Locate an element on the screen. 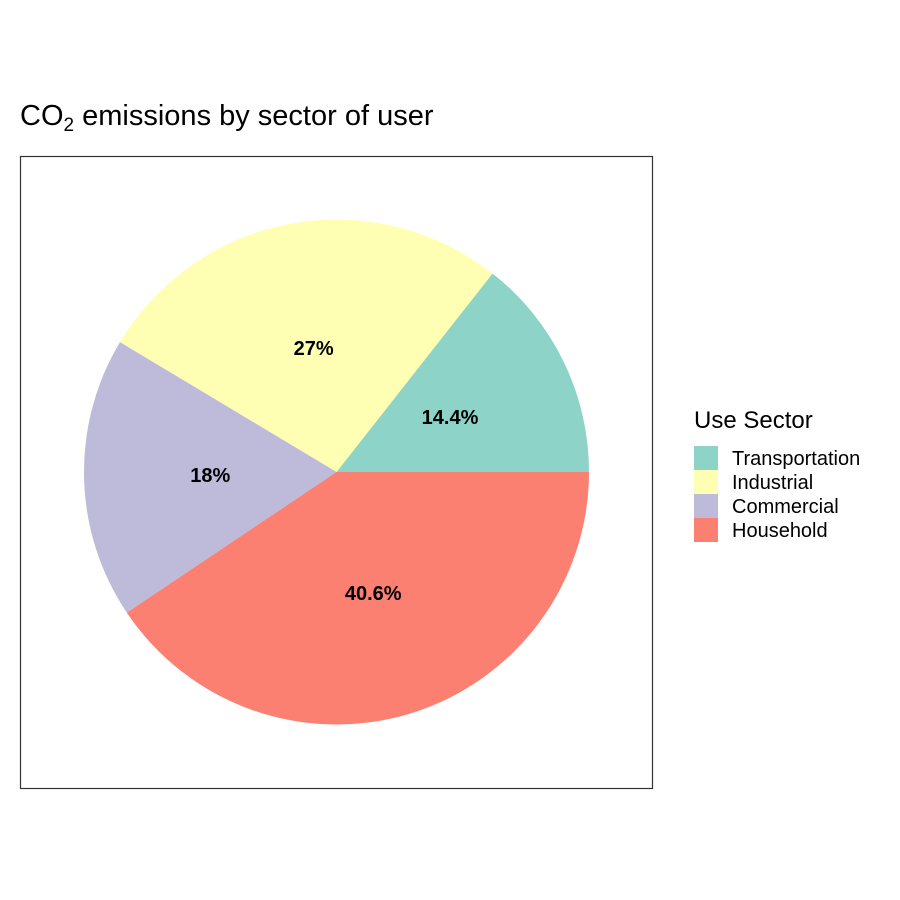 This screenshot has height=900, width=900. legend-label-transportation: Transportation is located at coordinates (796, 459).